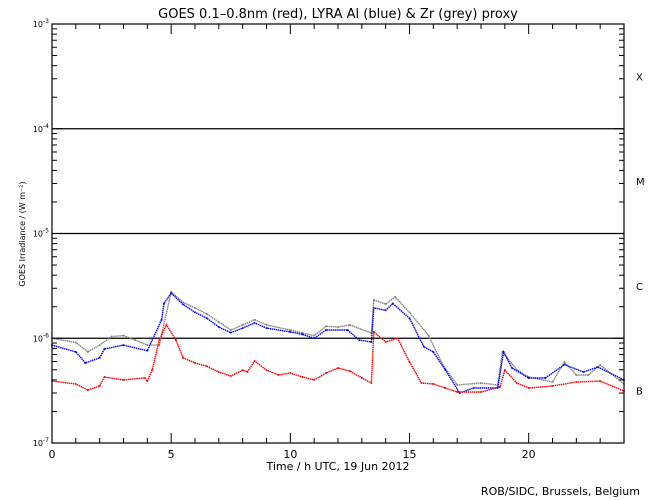 The image size is (650, 500). I want to click on flare-class-label: B, so click(639, 392).